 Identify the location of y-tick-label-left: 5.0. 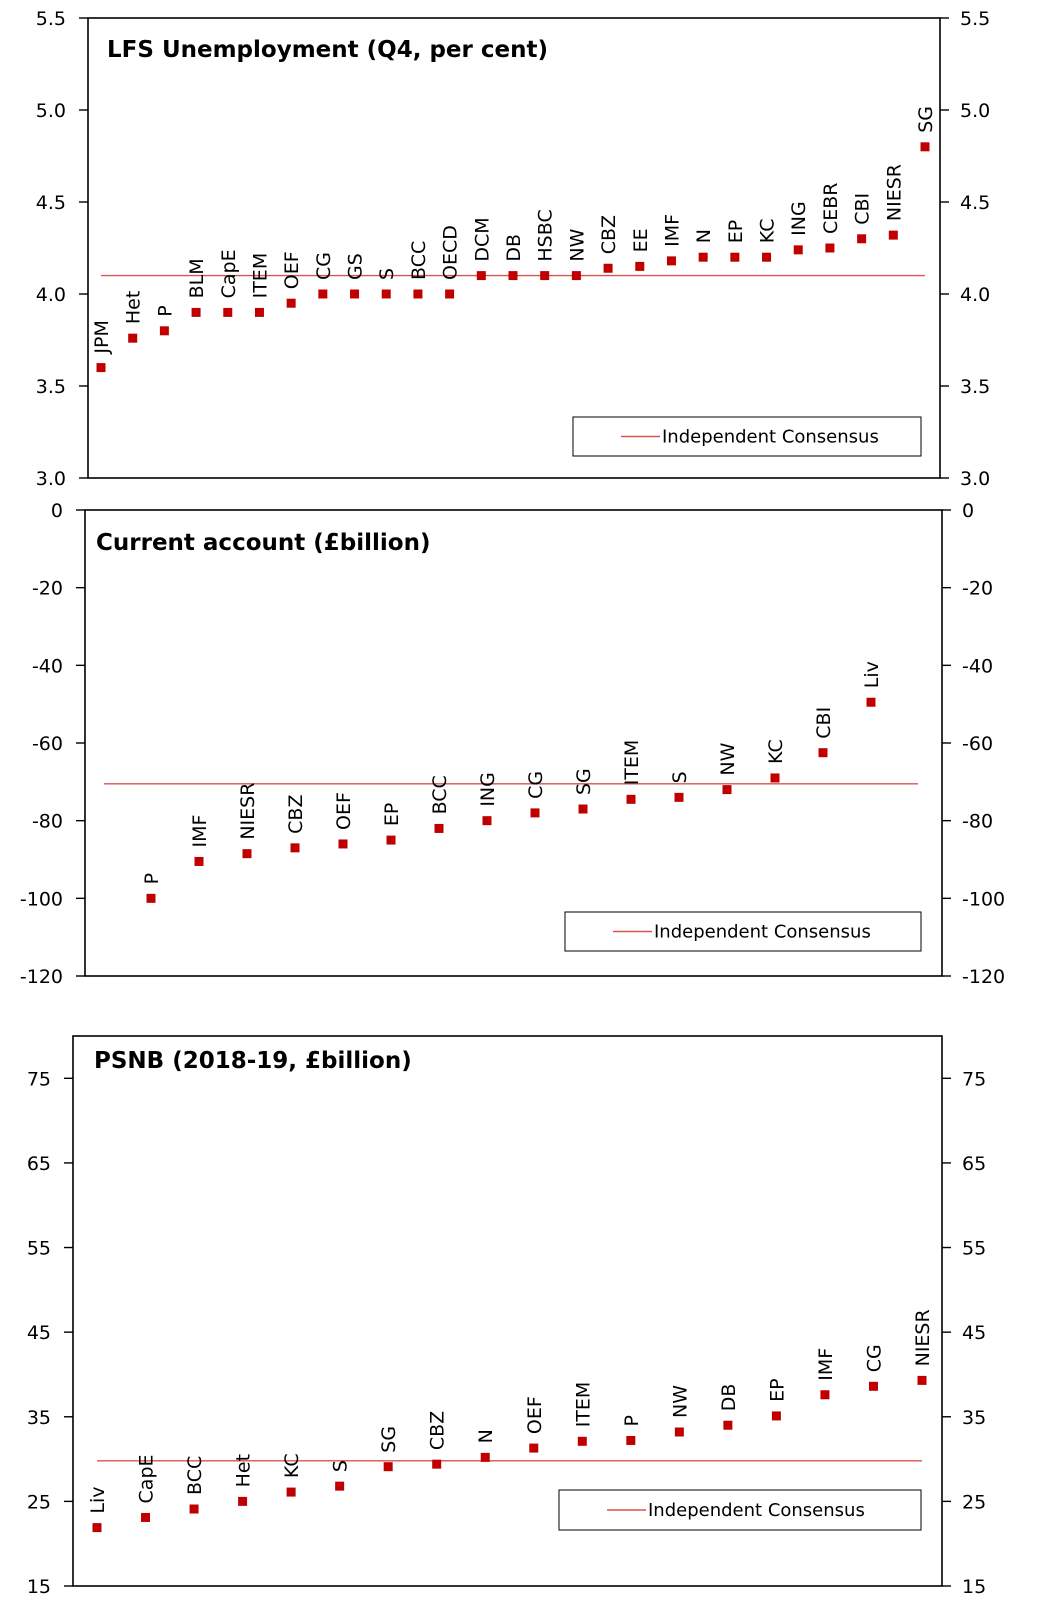
(51, 111).